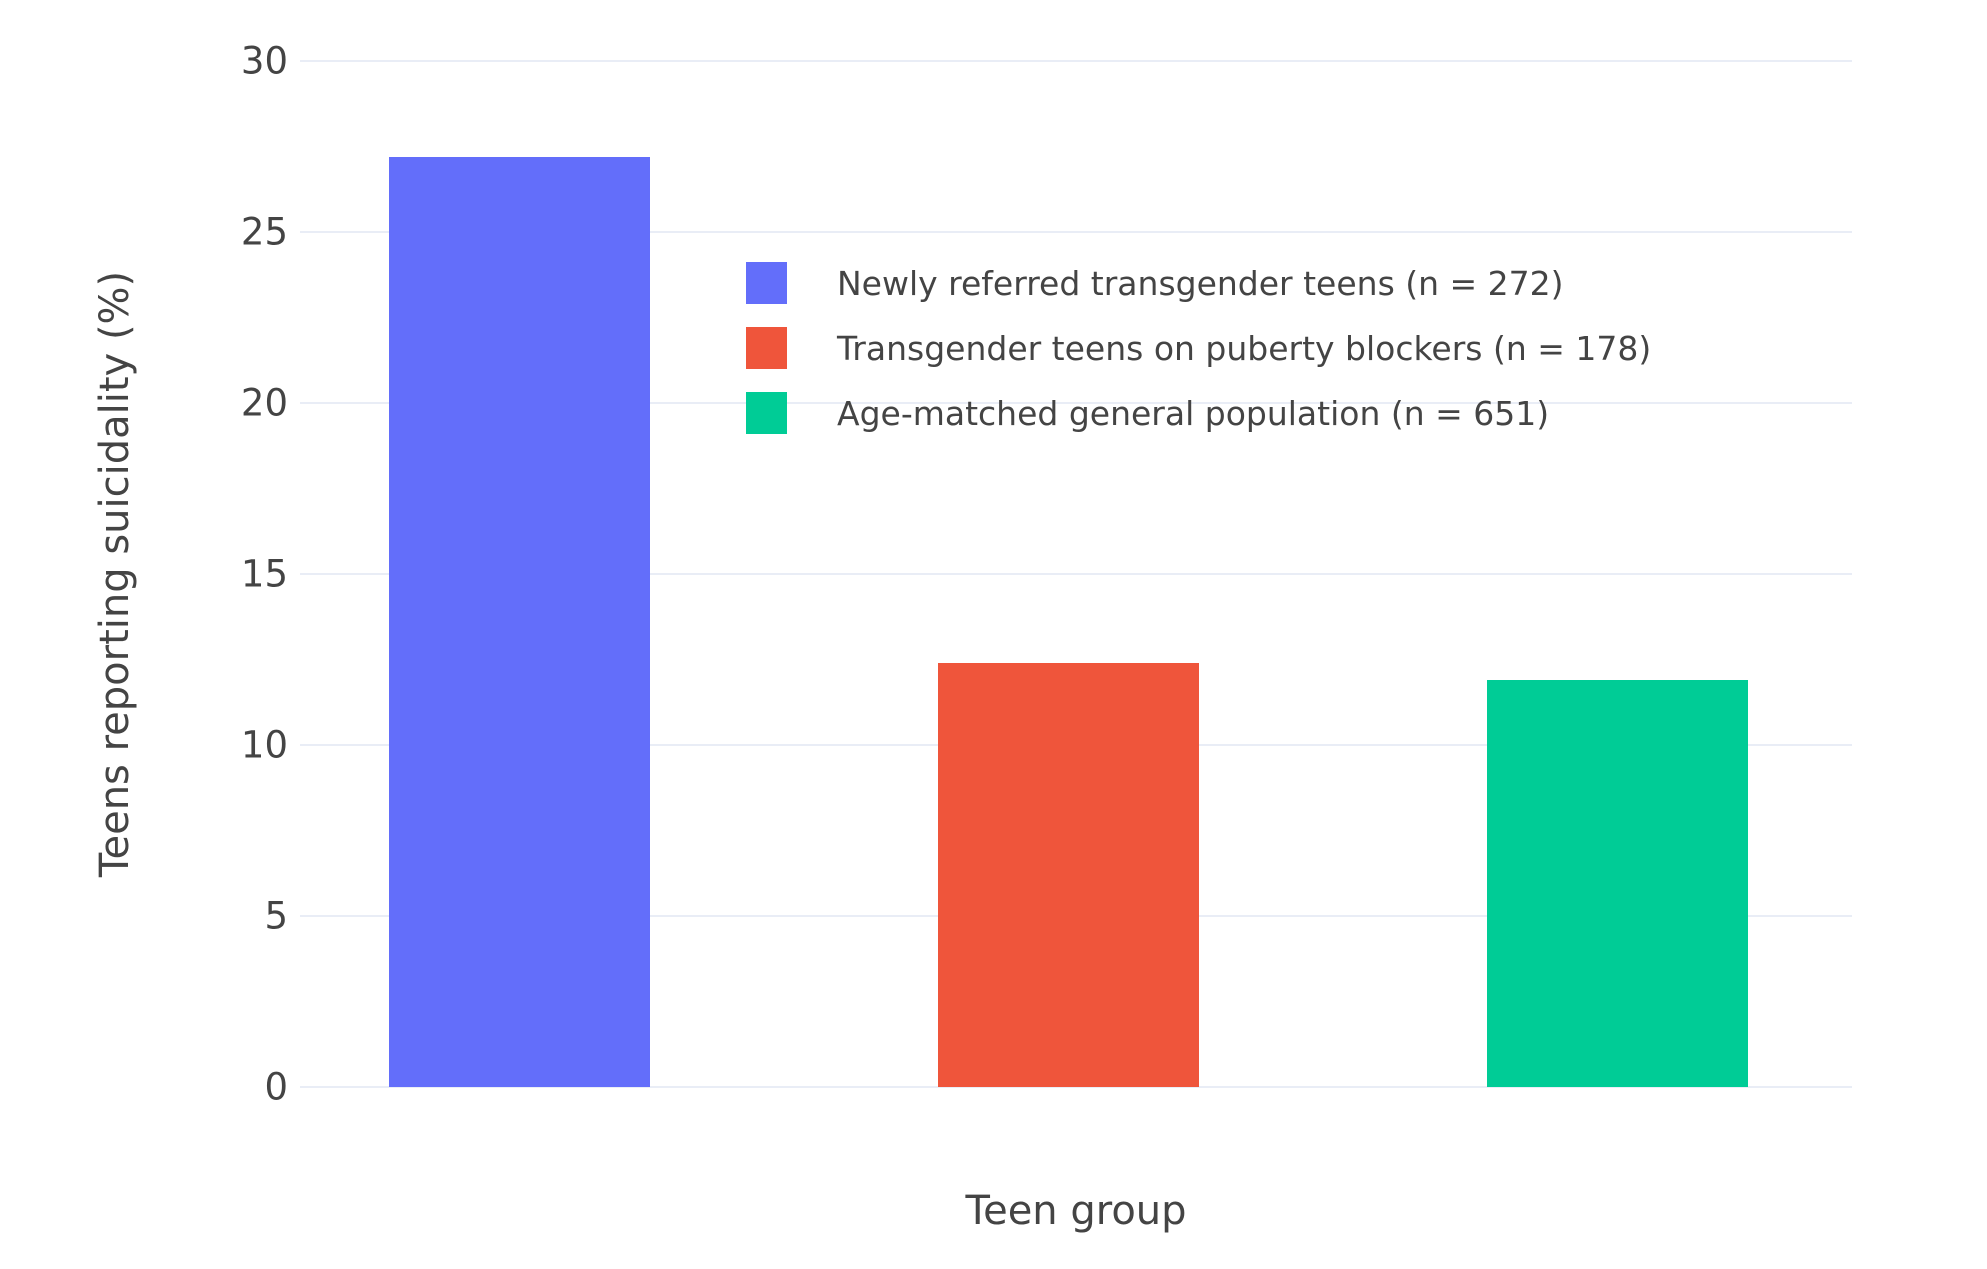  I want to click on y-tick-label-30: 30, so click(264, 61).